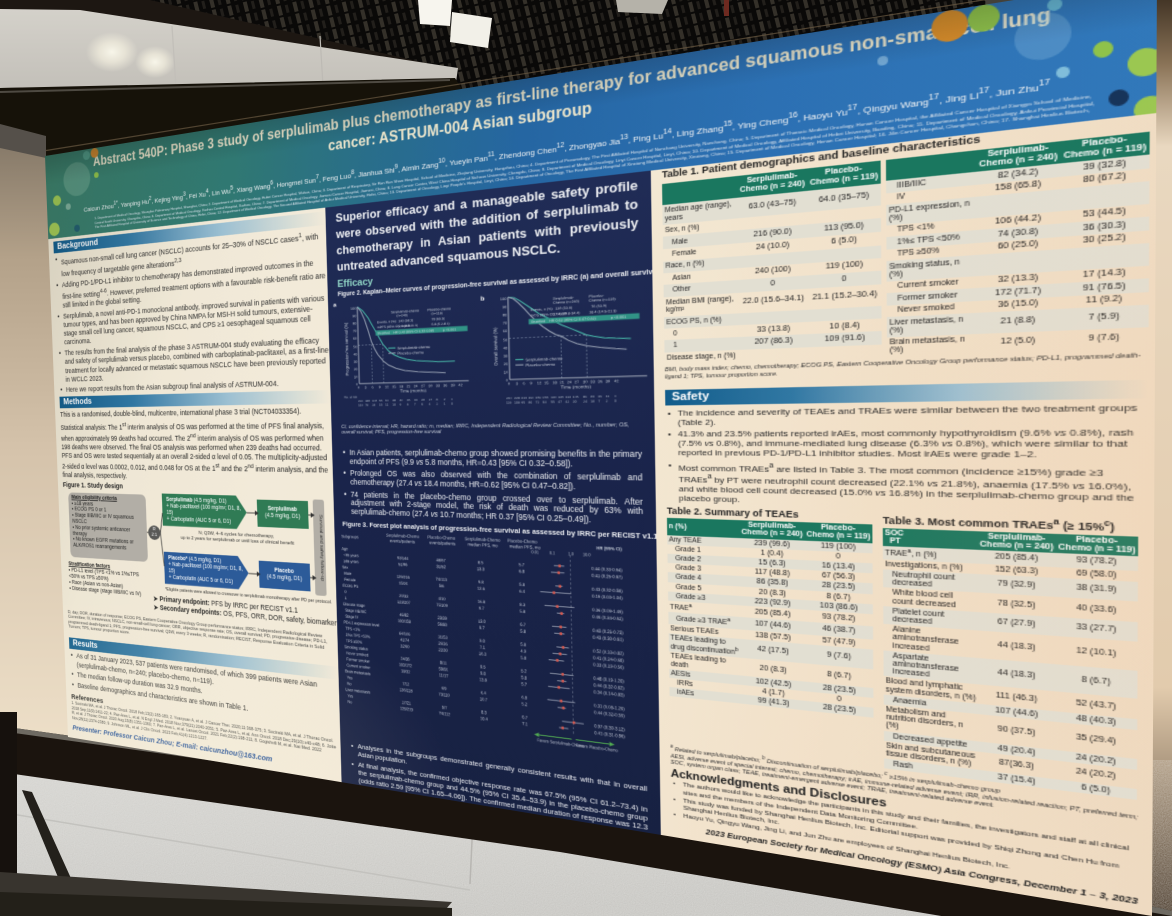  What do you see at coordinates (481, 588) in the screenshot?
I see `svg-text: 12.6` at bounding box center [481, 588].